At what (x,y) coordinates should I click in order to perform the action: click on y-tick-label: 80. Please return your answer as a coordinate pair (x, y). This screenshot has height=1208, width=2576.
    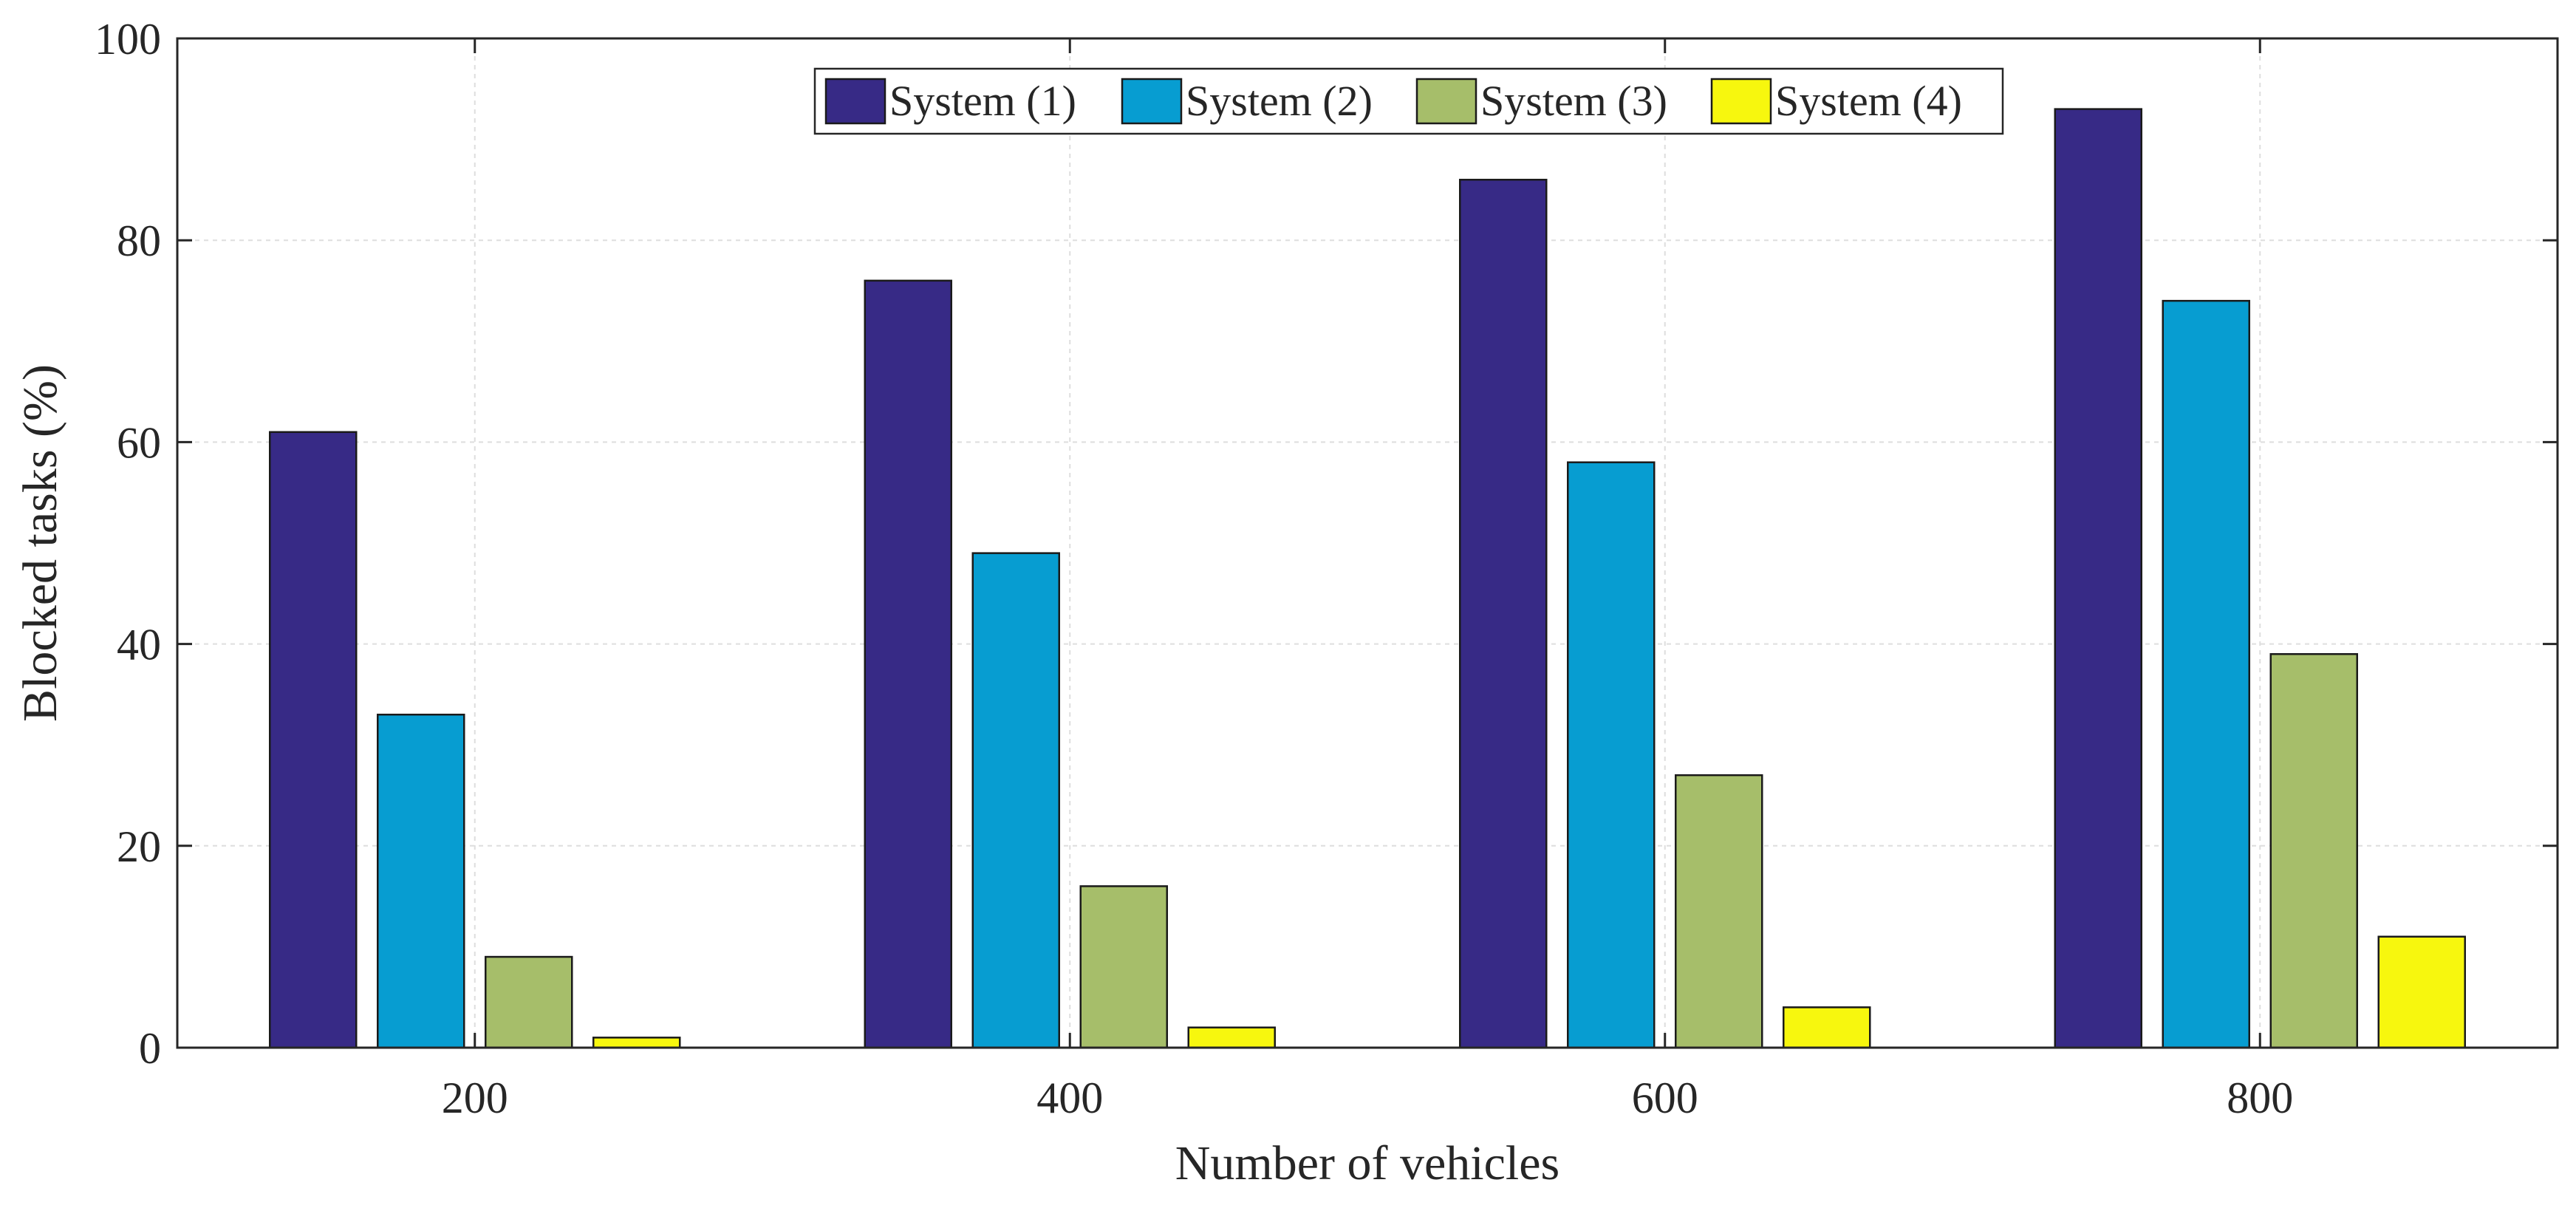
    Looking at the image, I should click on (139, 240).